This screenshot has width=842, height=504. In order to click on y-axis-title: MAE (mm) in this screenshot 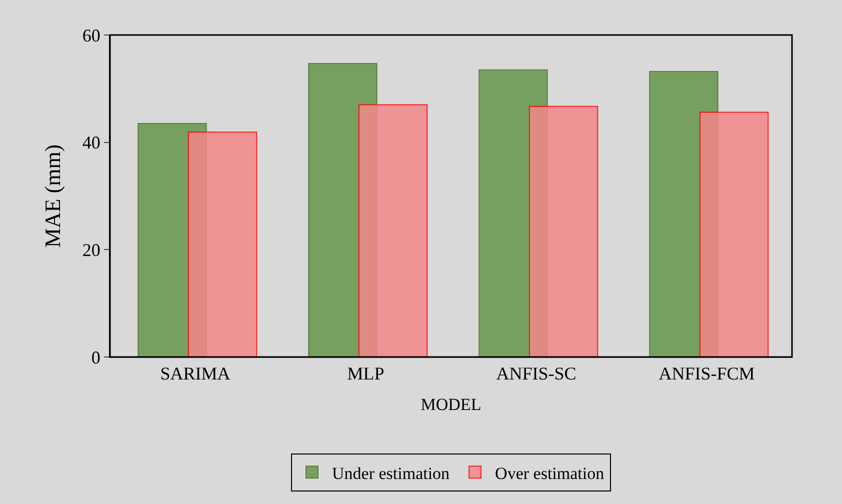, I will do `click(53, 196)`.